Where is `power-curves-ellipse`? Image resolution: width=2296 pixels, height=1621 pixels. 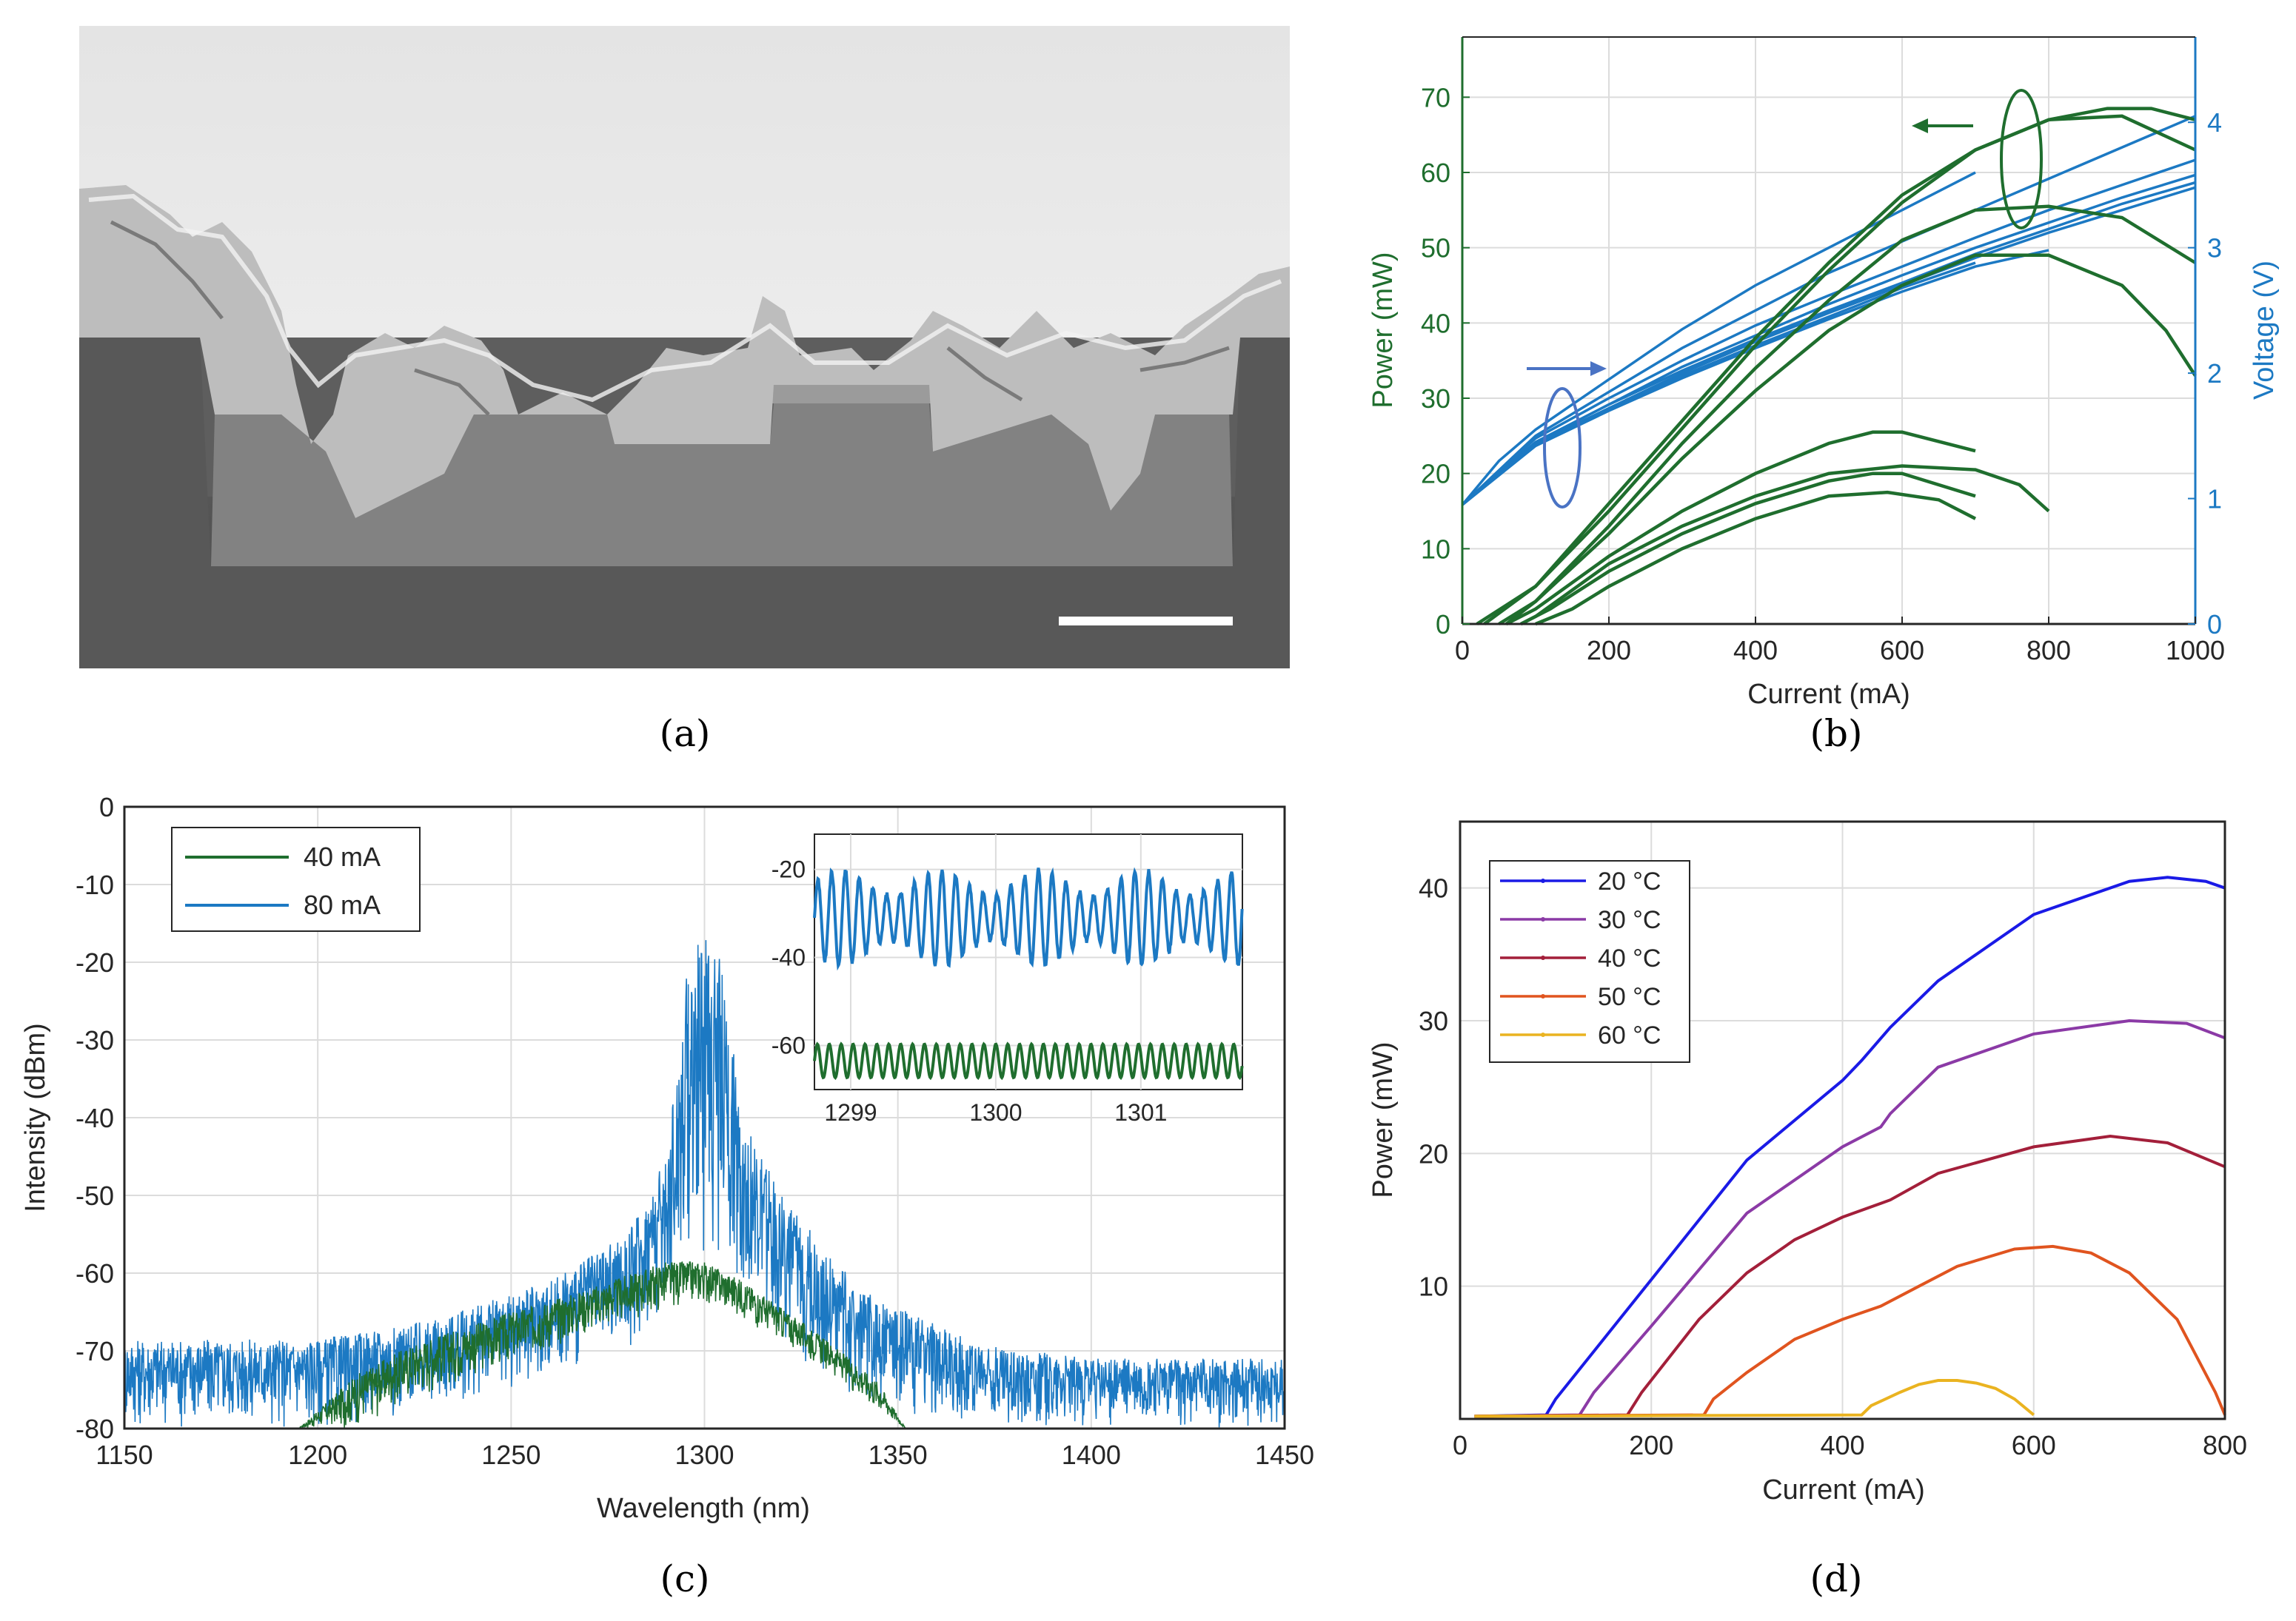 power-curves-ellipse is located at coordinates (2021, 159).